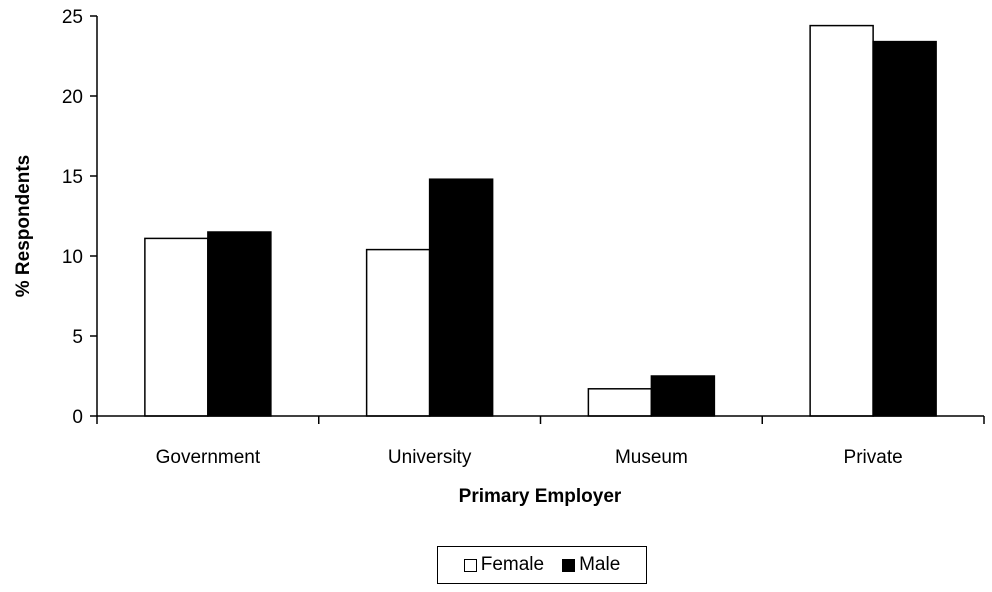 The image size is (992, 592). I want to click on x-axis-title: Primary Employer, so click(540, 496).